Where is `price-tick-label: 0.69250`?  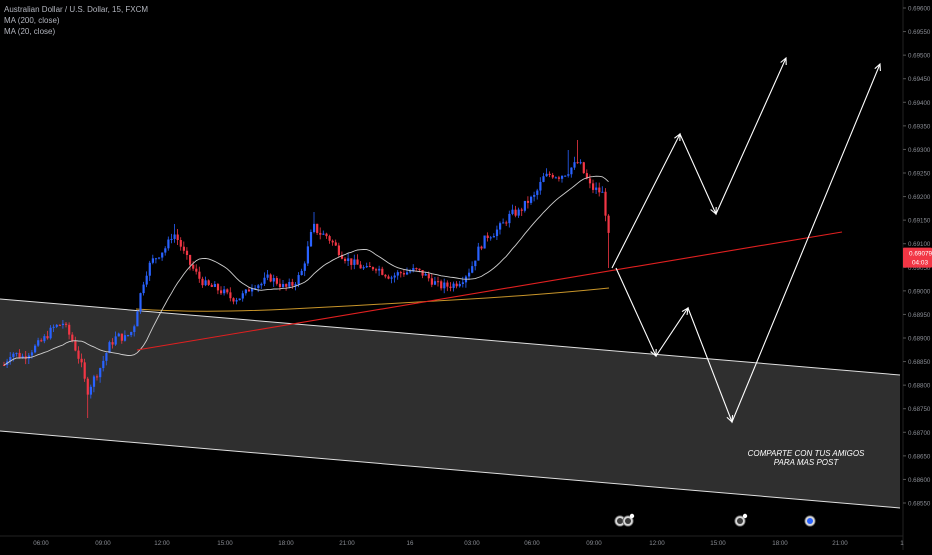 price-tick-label: 0.69250 is located at coordinates (919, 174).